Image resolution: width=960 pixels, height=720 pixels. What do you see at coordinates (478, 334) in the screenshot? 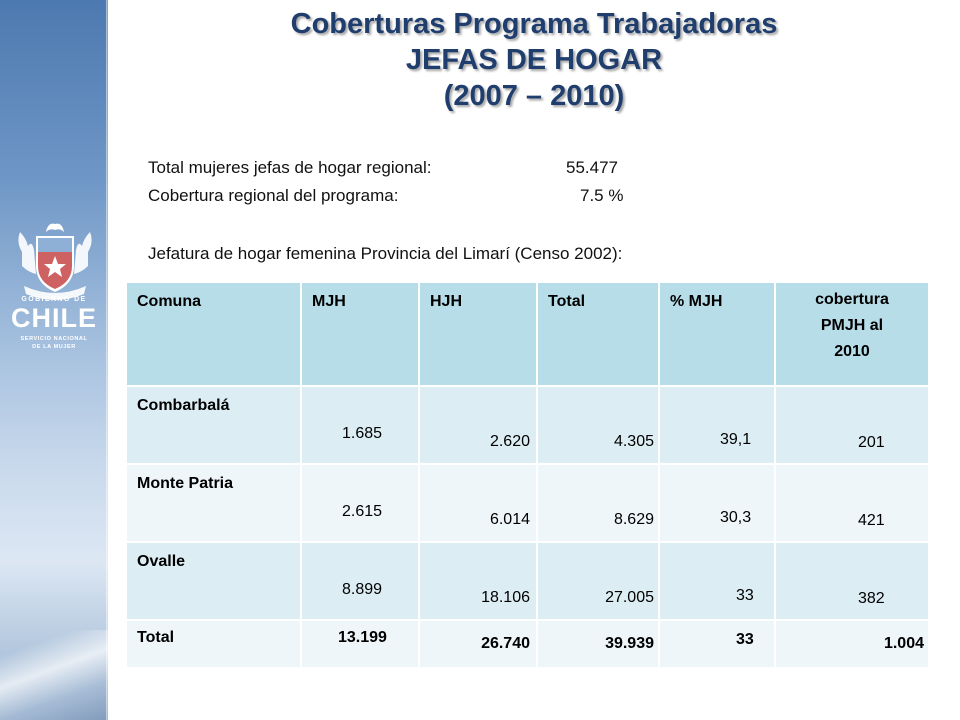
I see `header-hjh: HJH` at bounding box center [478, 334].